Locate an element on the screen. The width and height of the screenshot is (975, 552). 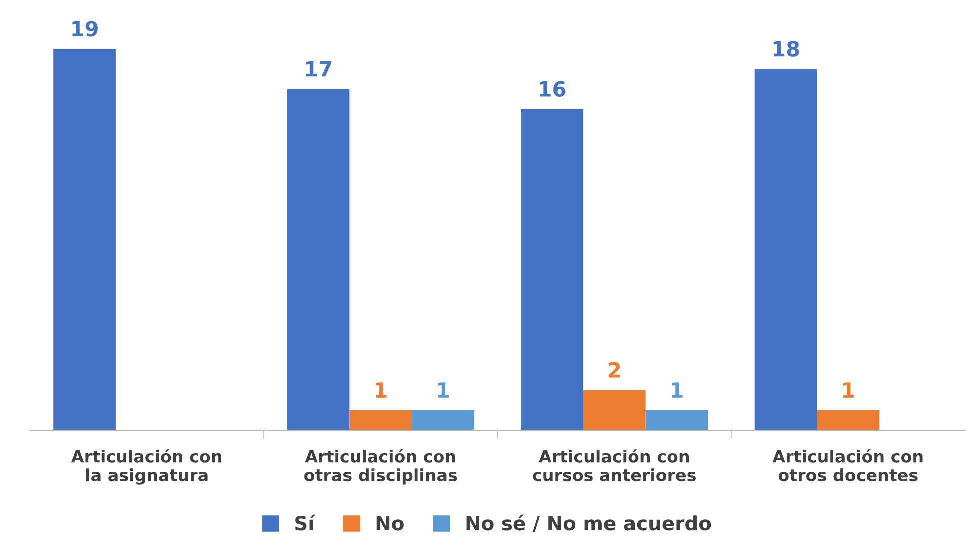
legend-label: No sé / No me acuerdo is located at coordinates (589, 523).